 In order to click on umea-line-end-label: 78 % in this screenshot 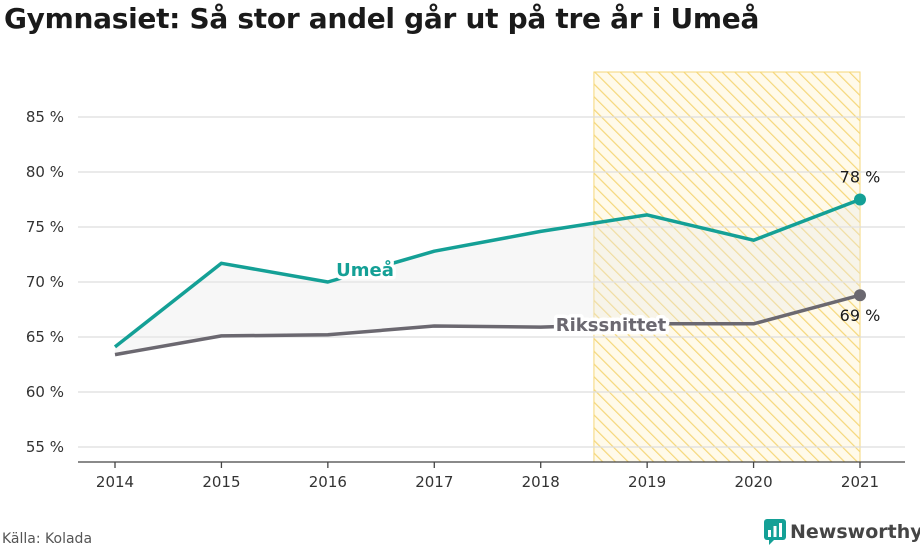, I will do `click(860, 177)`.